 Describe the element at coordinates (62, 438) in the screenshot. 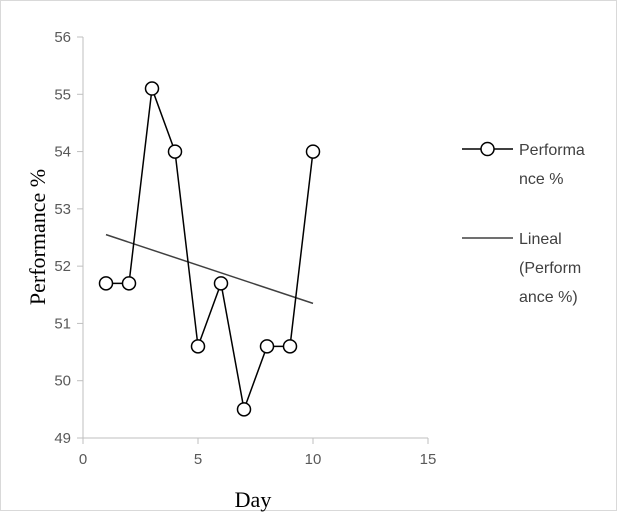

I see `y-tick-label: 49` at that location.